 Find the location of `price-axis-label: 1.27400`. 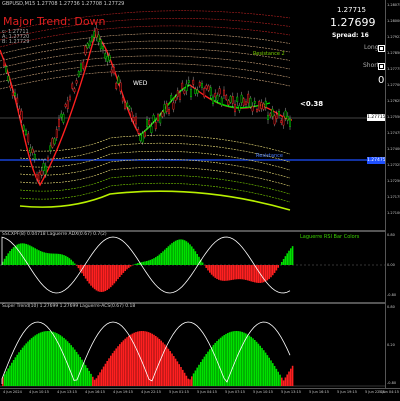

price-axis-label: 1.27400 is located at coordinates (393, 150).